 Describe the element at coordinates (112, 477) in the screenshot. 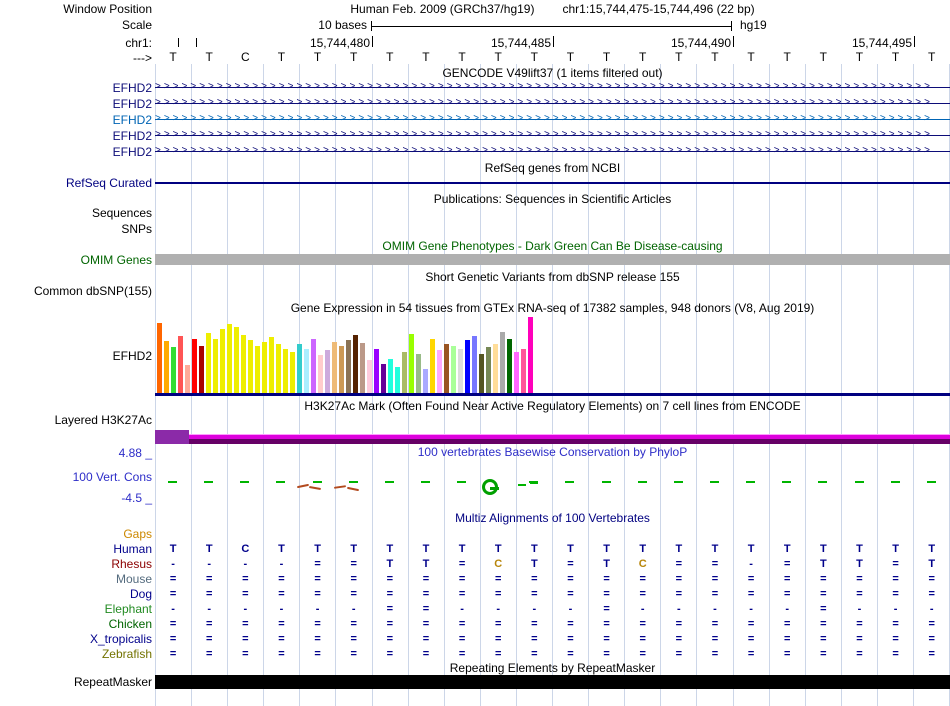

I see `vert-cons-label: 100 Vert. Cons` at that location.